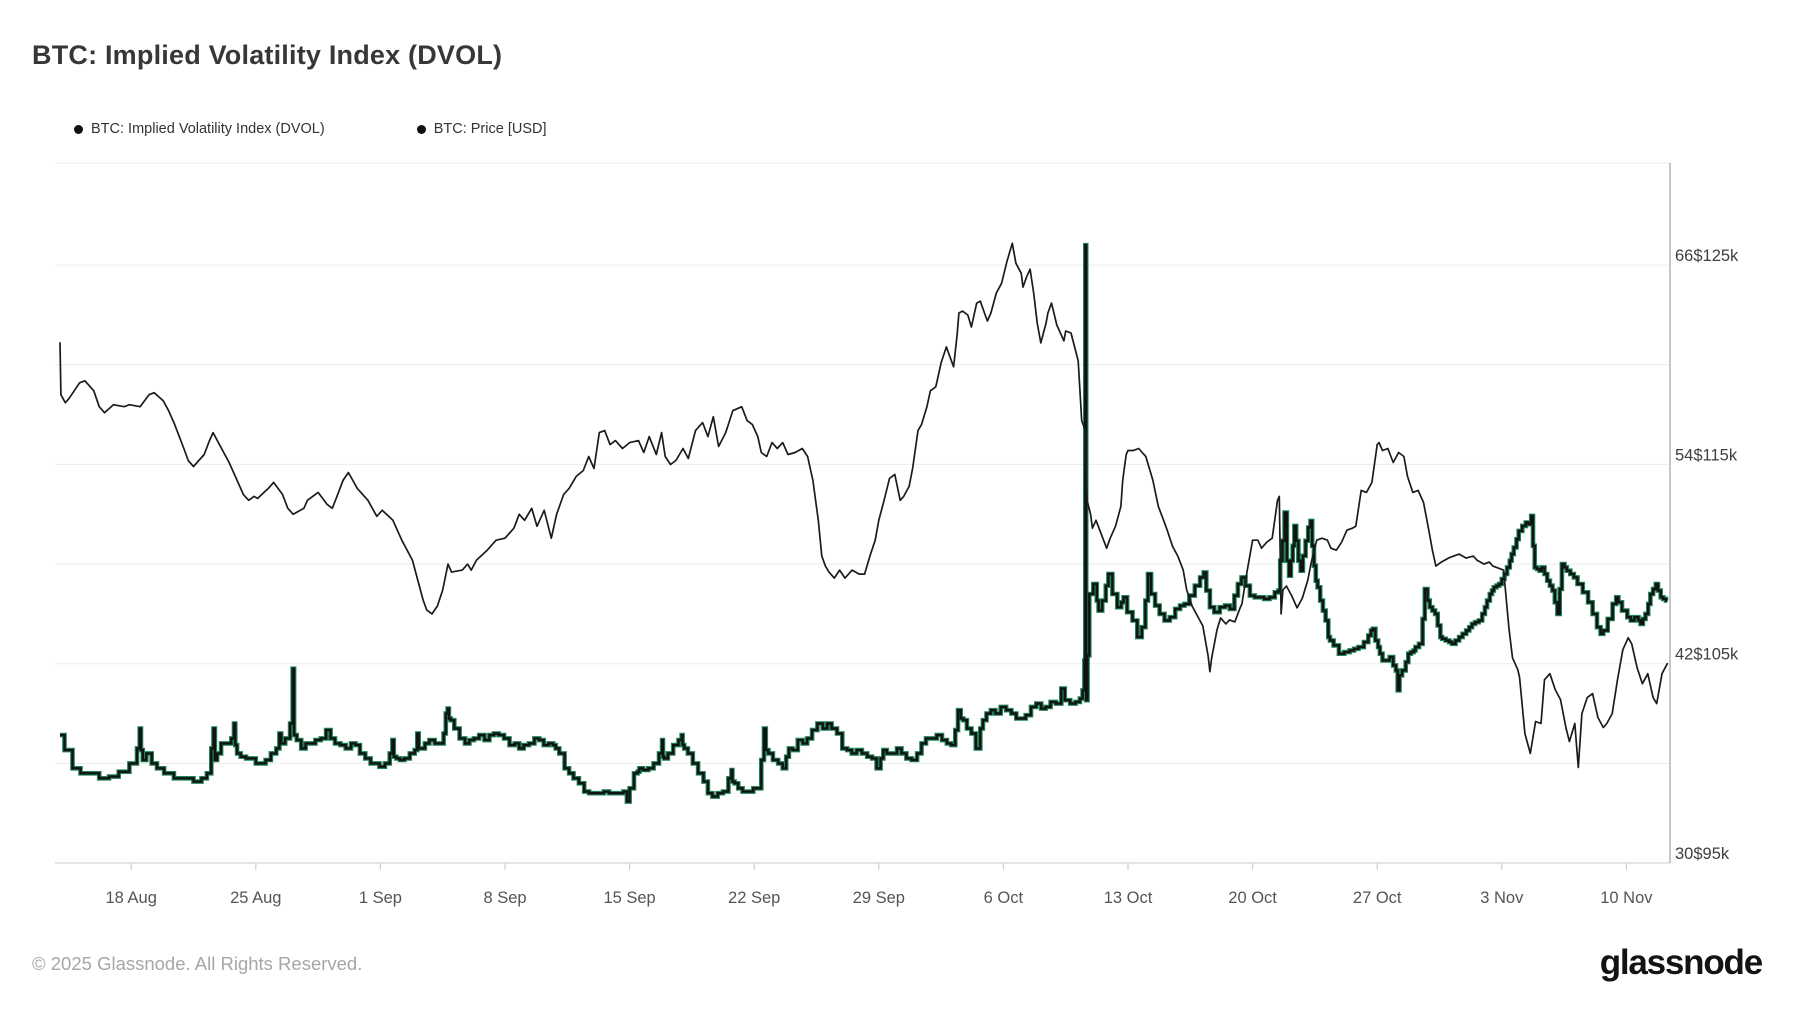 This screenshot has width=1800, height=1013. What do you see at coordinates (1626, 898) in the screenshot?
I see `x-tick-label: 10 Nov` at bounding box center [1626, 898].